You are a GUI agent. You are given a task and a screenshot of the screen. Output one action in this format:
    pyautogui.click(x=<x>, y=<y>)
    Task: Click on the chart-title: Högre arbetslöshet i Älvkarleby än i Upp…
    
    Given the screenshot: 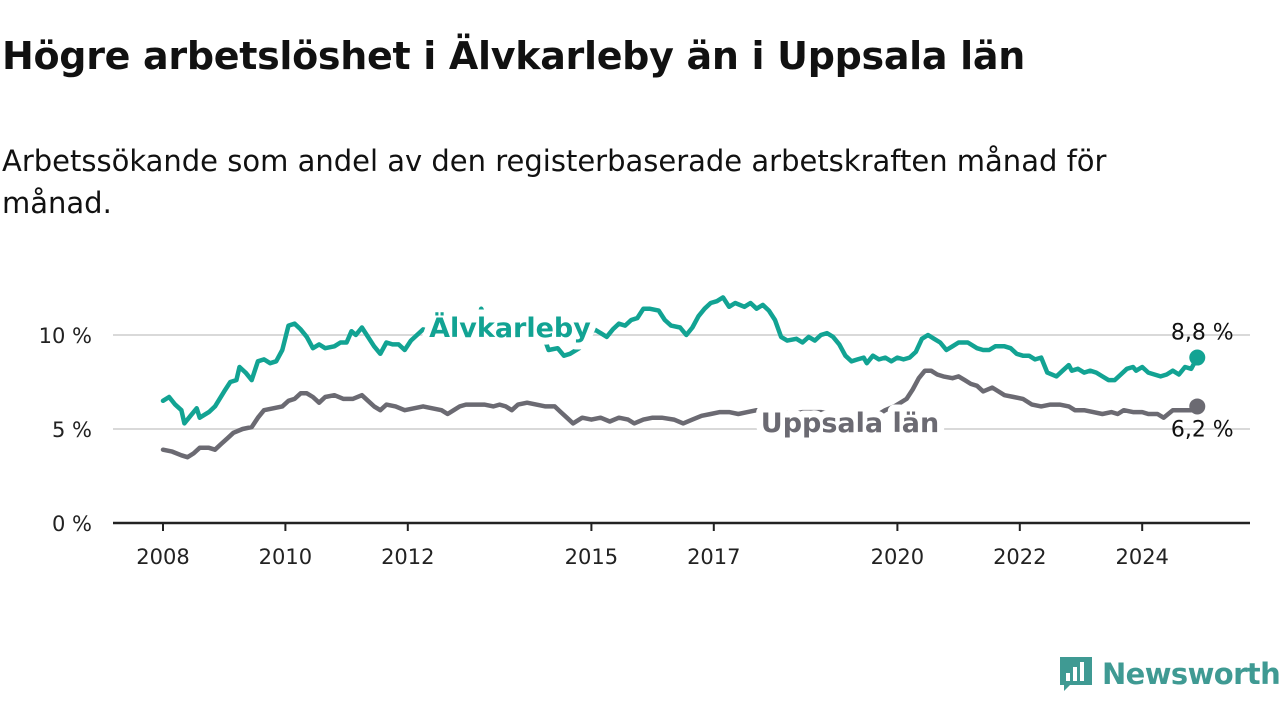 What is the action you would take?
    pyautogui.click(x=513, y=56)
    